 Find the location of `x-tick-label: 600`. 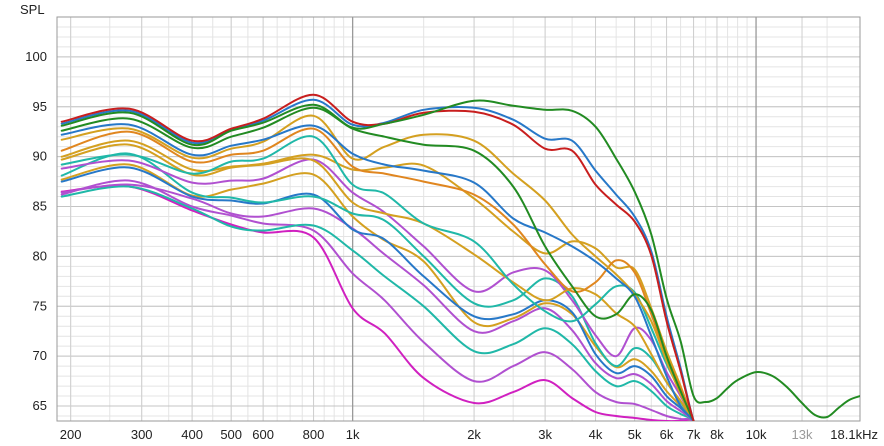

x-tick-label: 600 is located at coordinates (263, 434).